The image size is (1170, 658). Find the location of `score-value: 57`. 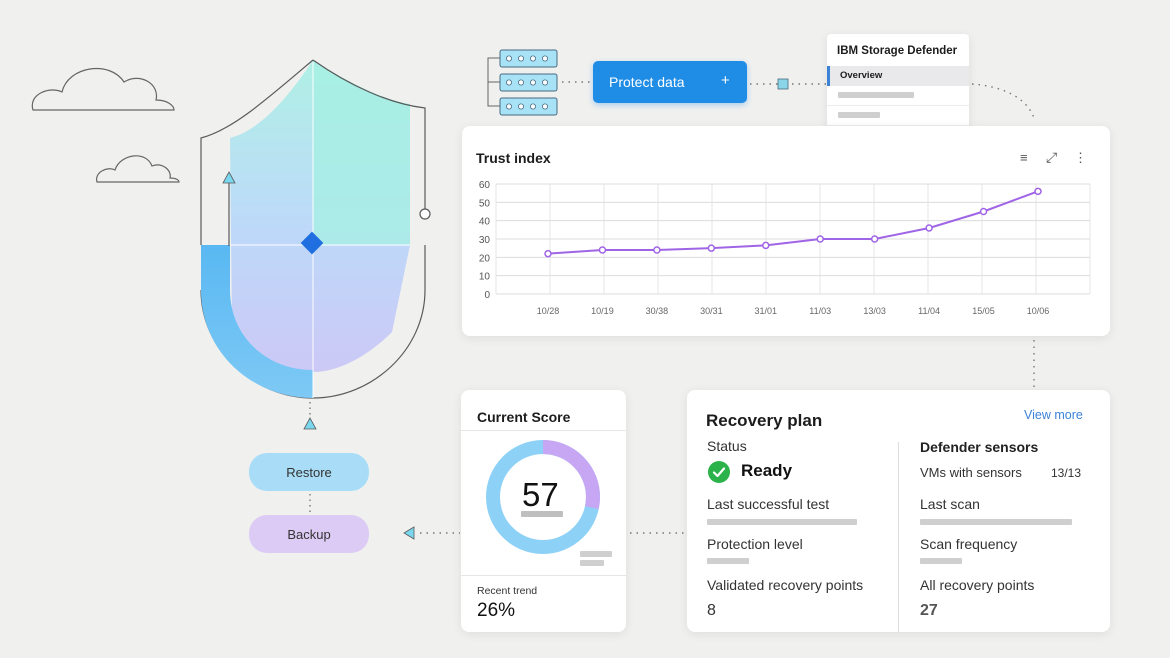

score-value: 57 is located at coordinates (540, 494).